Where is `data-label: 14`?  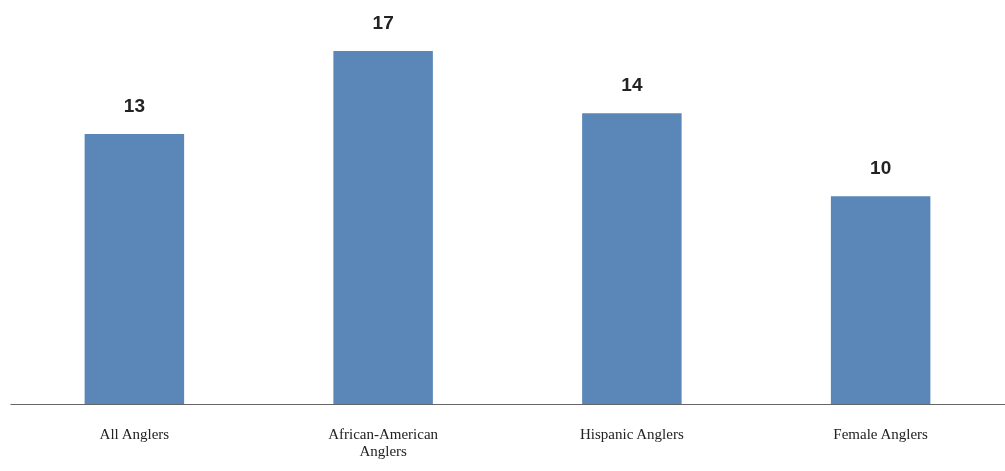 data-label: 14 is located at coordinates (632, 85).